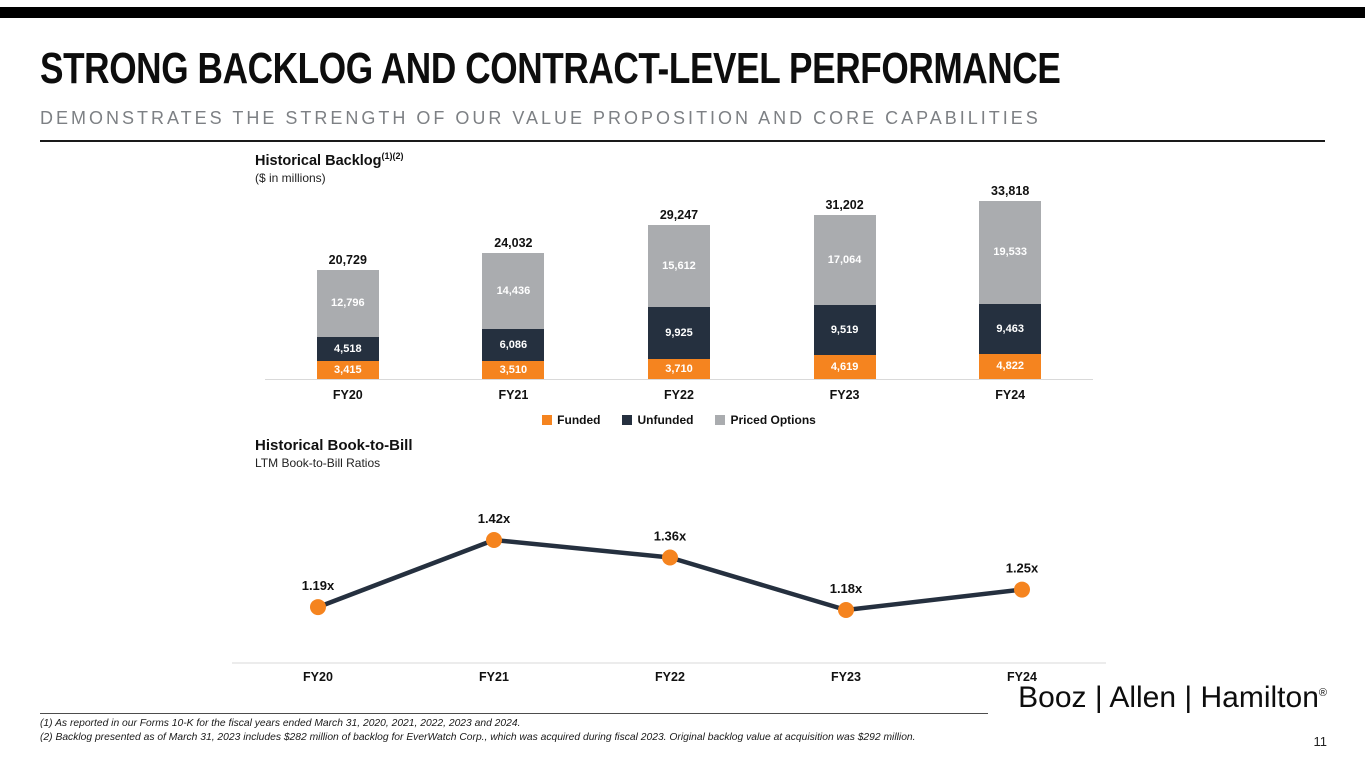 This screenshot has height=768, width=1365. I want to click on bar-stack: 12,796 4,518 3,415, so click(347, 324).